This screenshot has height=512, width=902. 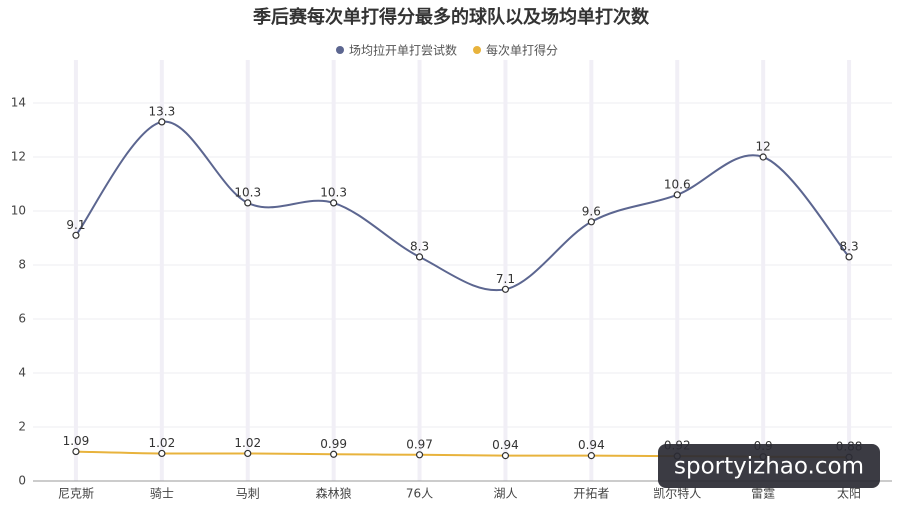 I want to click on x-tick-label: 76人, so click(x=419, y=494).